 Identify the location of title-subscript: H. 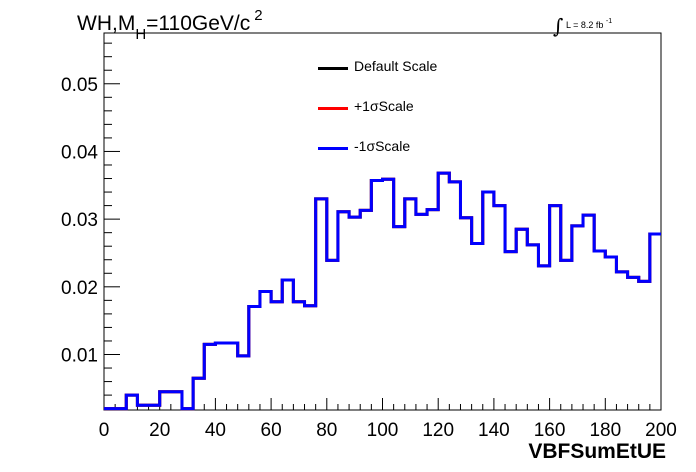
(141, 34).